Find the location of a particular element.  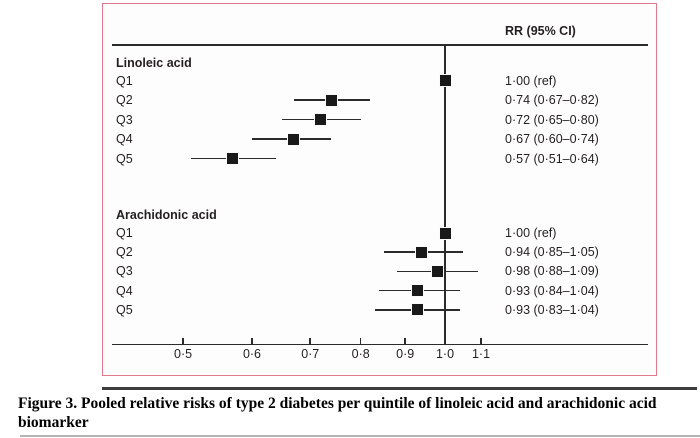

x-axis-tick-label: 0·8 is located at coordinates (360, 354).